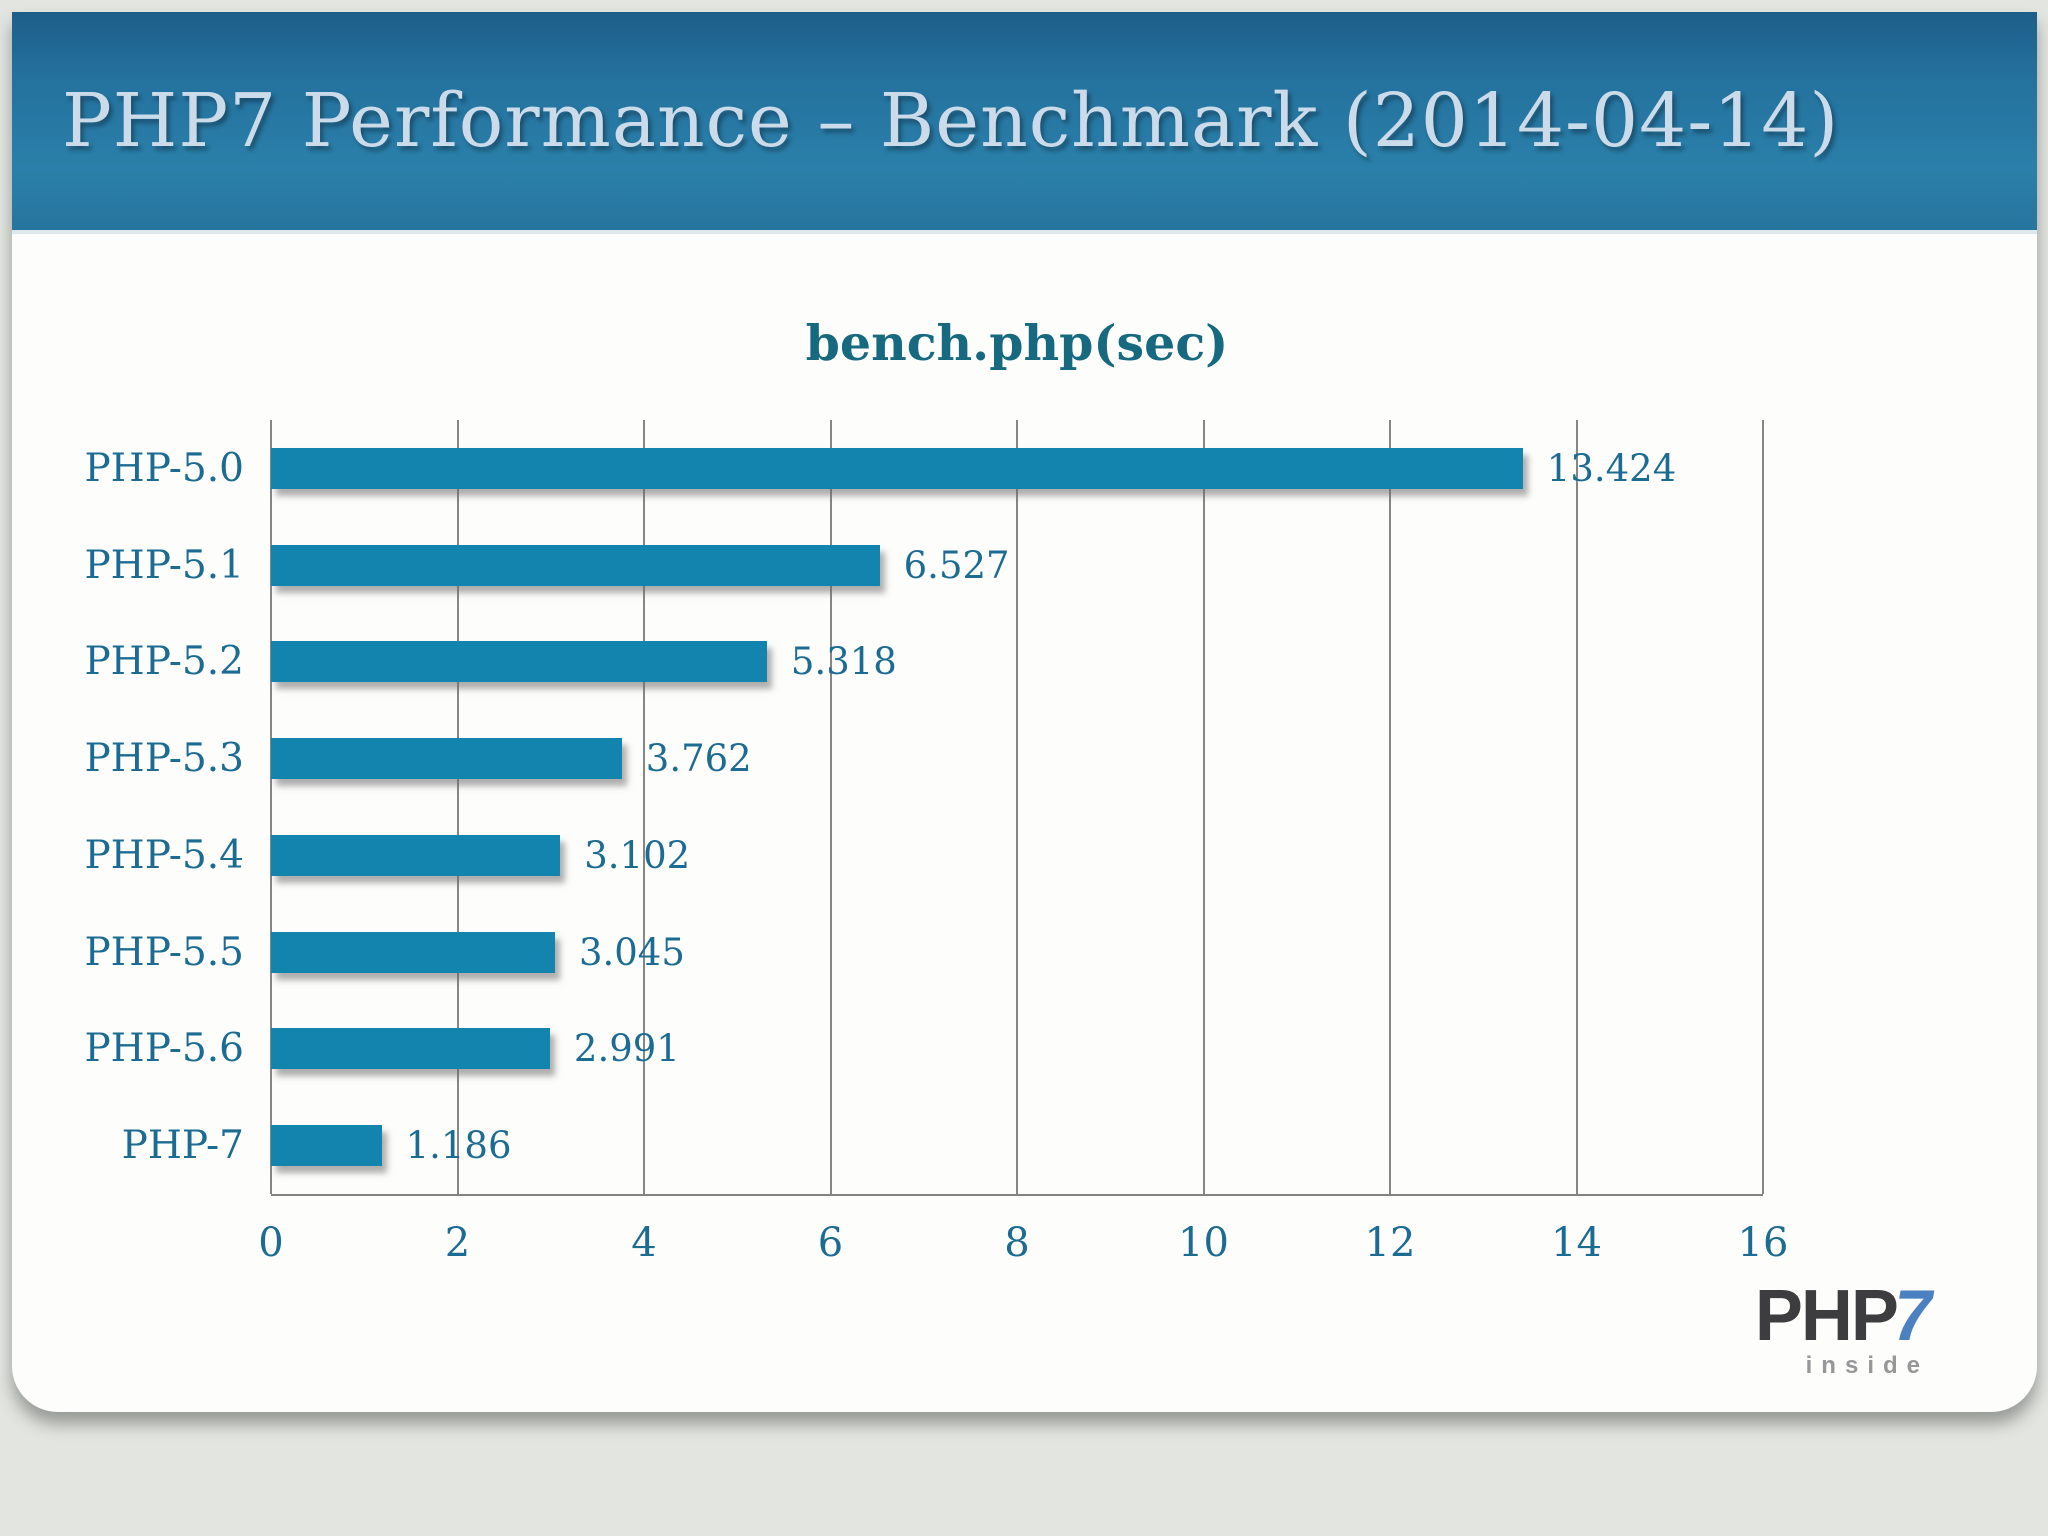 This screenshot has width=2048, height=1536. I want to click on x-tick-label: 14, so click(1576, 1243).